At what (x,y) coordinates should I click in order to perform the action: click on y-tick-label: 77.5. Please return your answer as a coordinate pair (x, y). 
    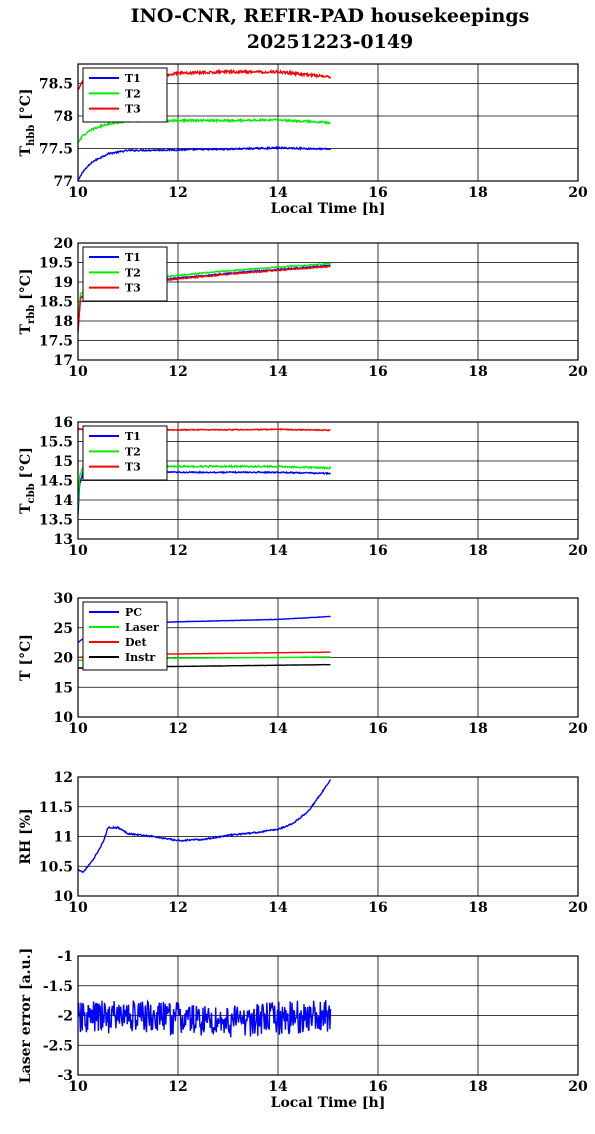
    Looking at the image, I should click on (56, 150).